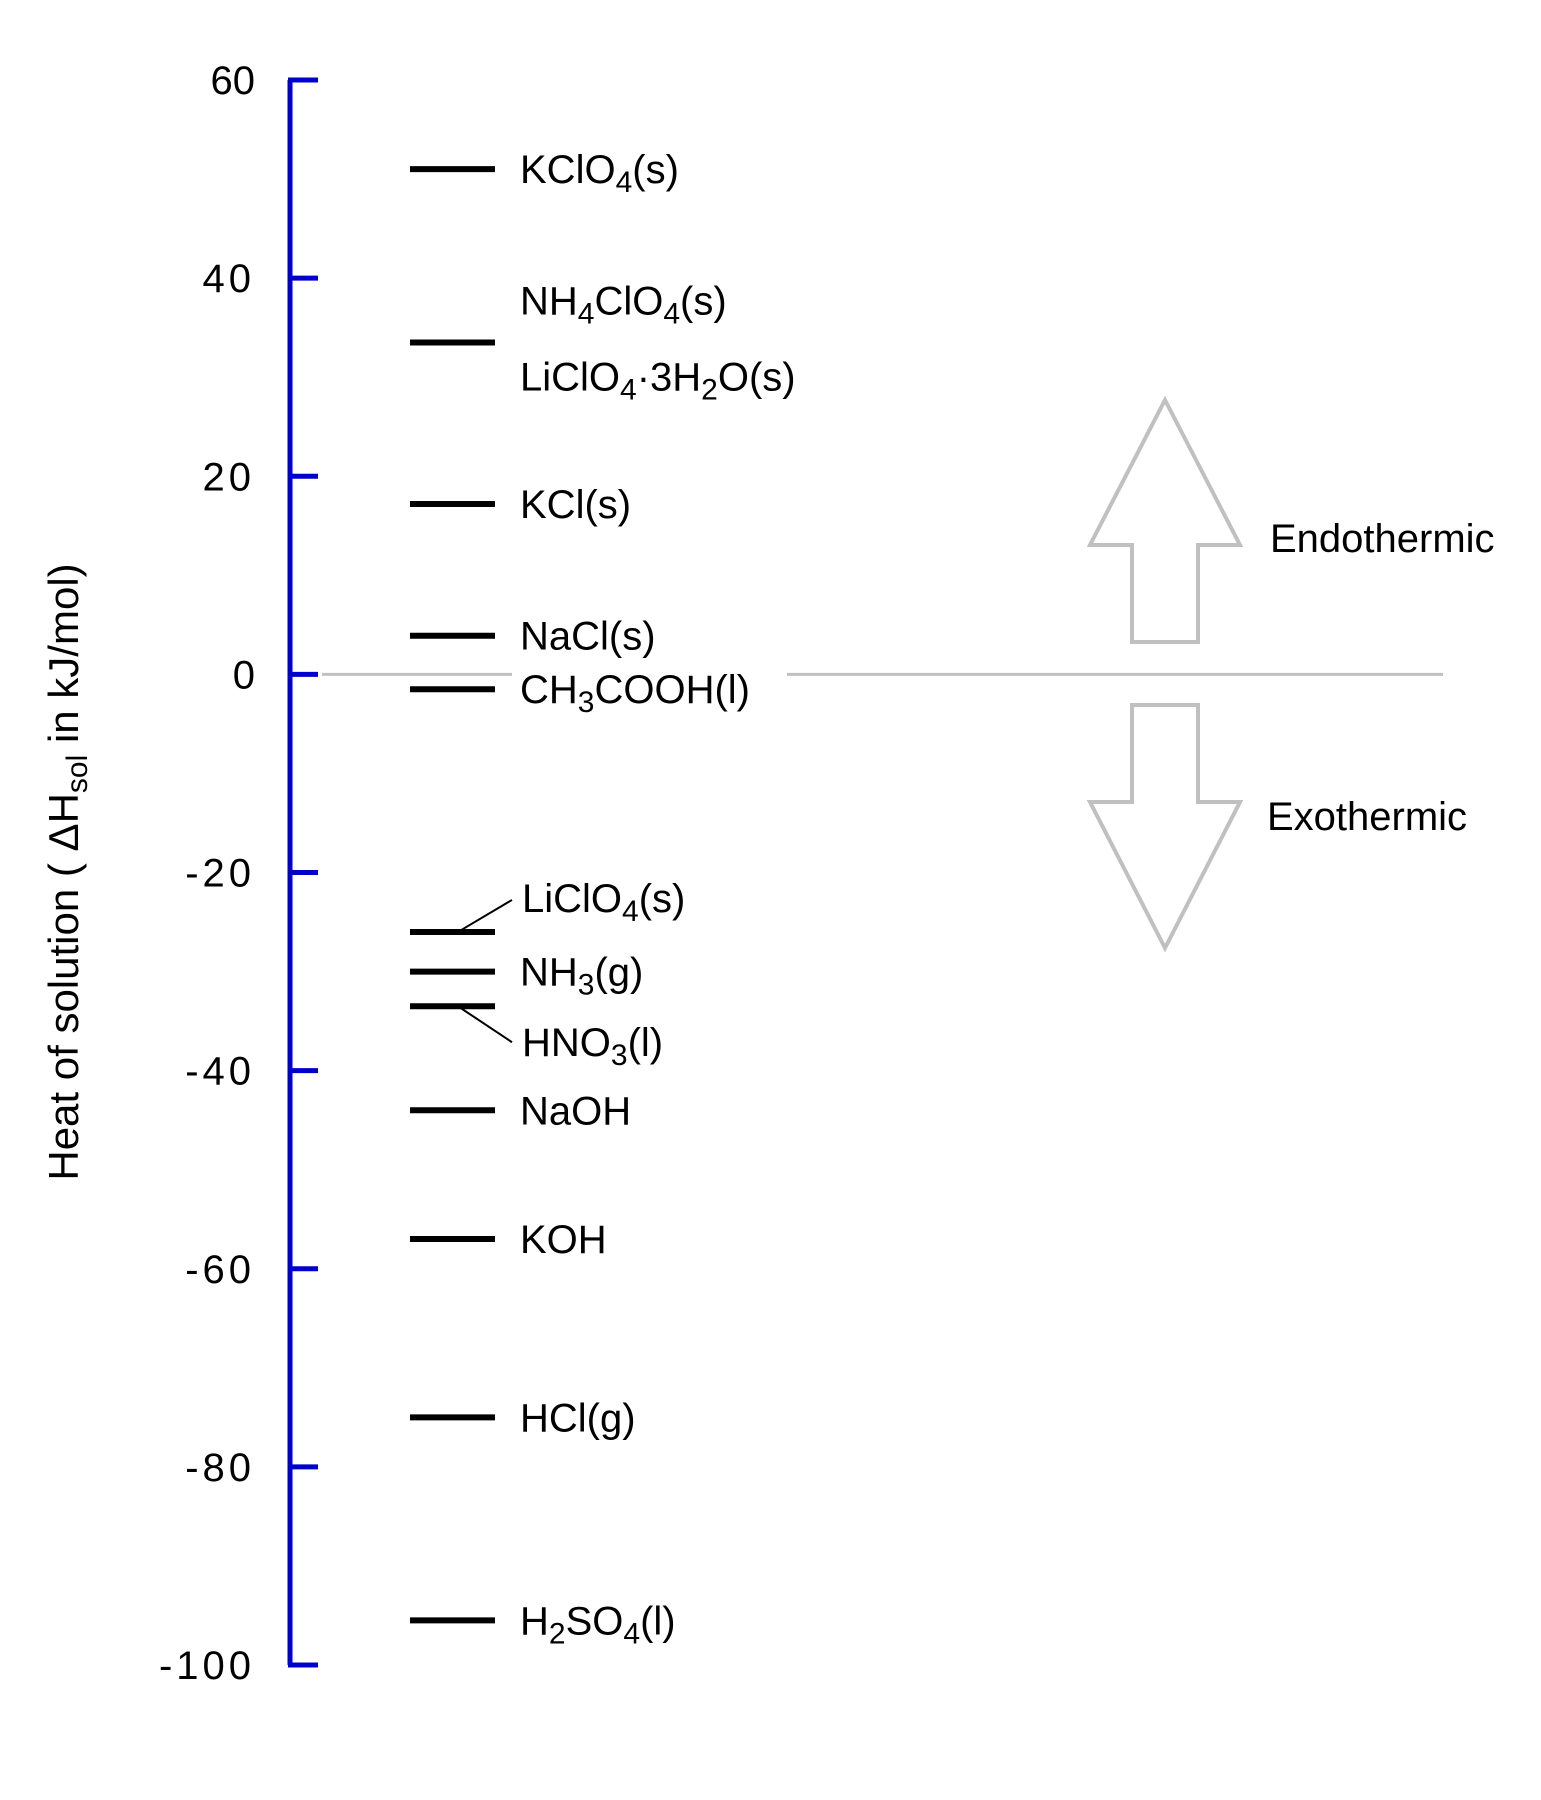 This screenshot has height=1800, width=1541. I want to click on compound-label: KClO4(s), so click(599, 173).